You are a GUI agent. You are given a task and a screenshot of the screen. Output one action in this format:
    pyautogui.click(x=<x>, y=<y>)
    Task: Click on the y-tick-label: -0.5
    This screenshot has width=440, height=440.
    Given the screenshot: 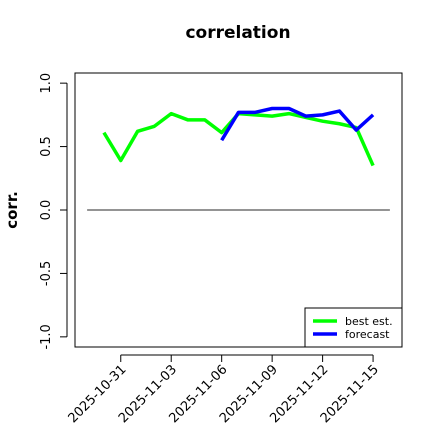 What is the action you would take?
    pyautogui.click(x=46, y=273)
    